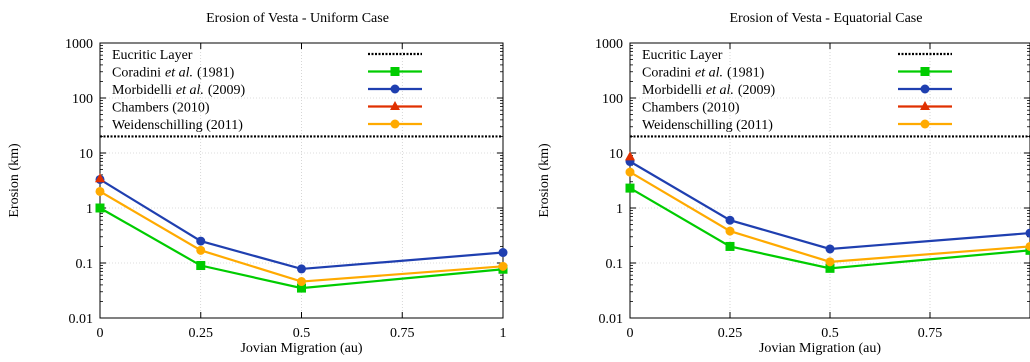 The image size is (1030, 362). What do you see at coordinates (297, 18) in the screenshot?
I see `chart-title: Erosion of Vesta - Uniform Case` at bounding box center [297, 18].